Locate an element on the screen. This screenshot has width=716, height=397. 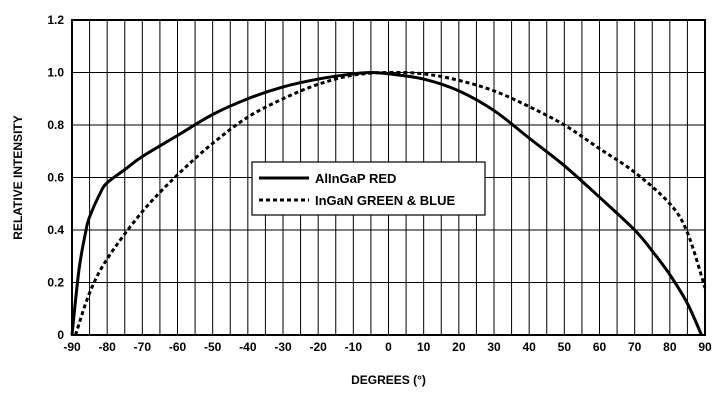
x-tick-label: 40 is located at coordinates (529, 347).